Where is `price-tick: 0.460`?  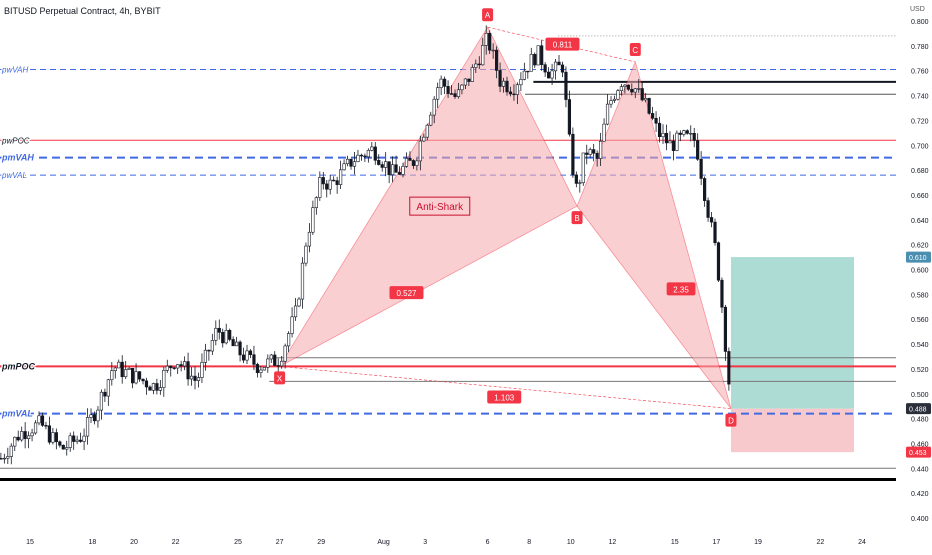
price-tick: 0.460 is located at coordinates (920, 444).